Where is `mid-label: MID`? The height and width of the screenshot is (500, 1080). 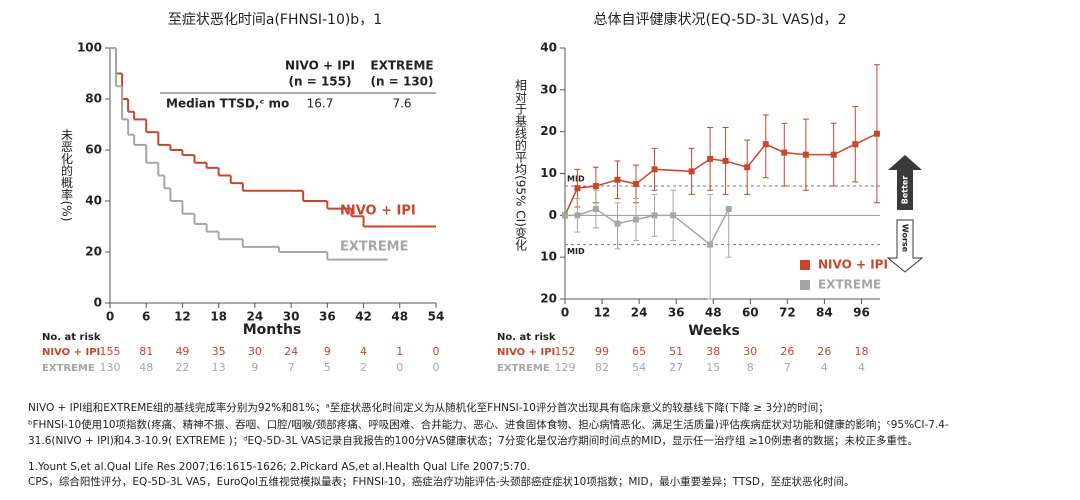 mid-label: MID is located at coordinates (576, 251).